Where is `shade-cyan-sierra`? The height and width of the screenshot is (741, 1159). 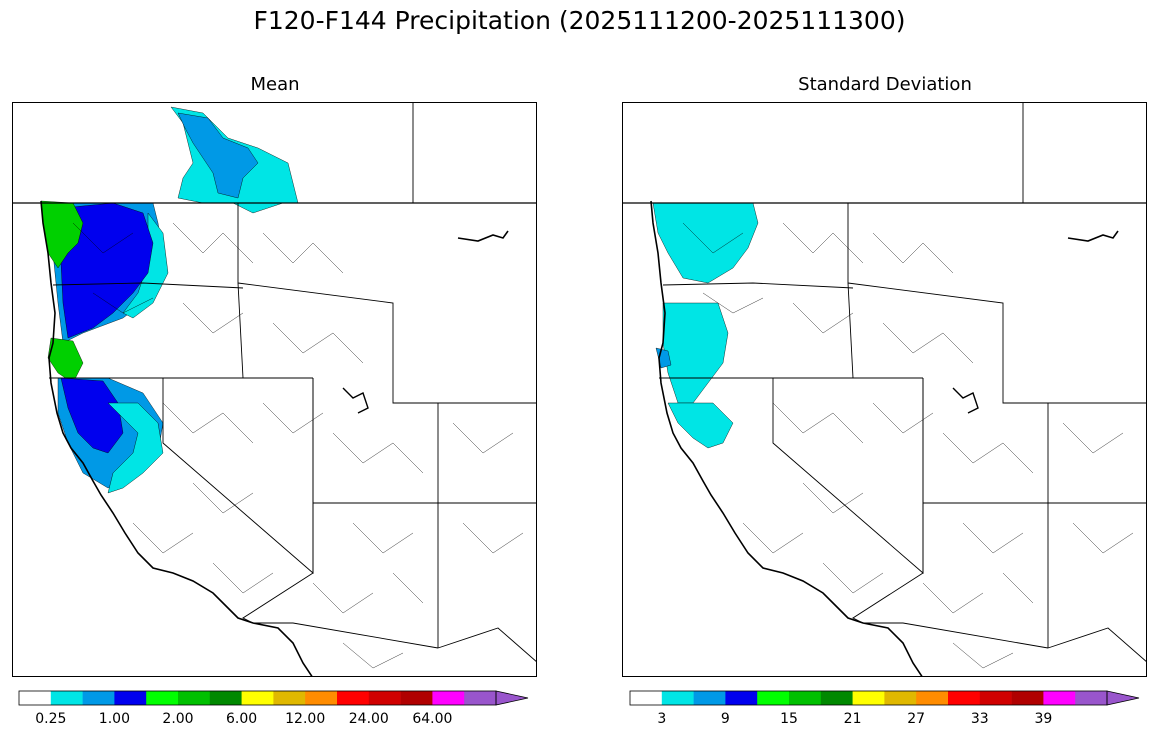
shade-cyan-sierra is located at coordinates (135, 448).